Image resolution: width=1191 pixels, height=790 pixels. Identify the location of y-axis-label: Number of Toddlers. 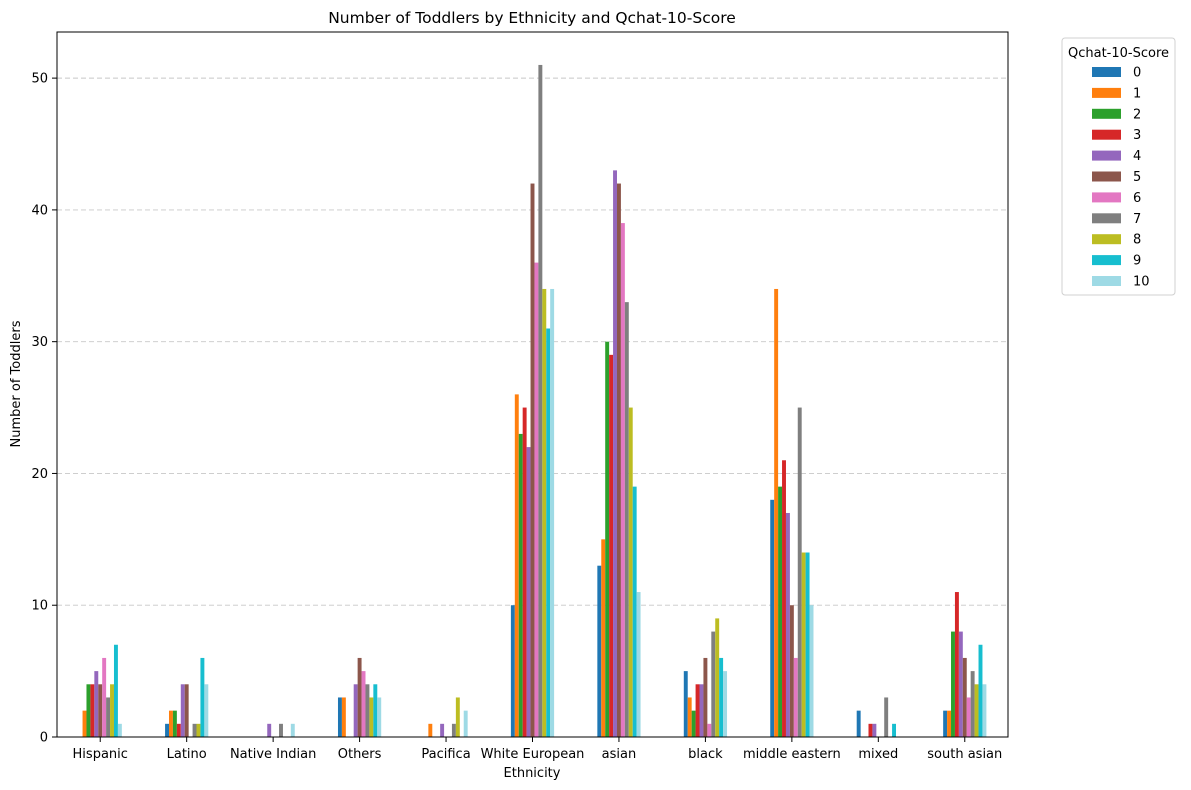
(16, 383).